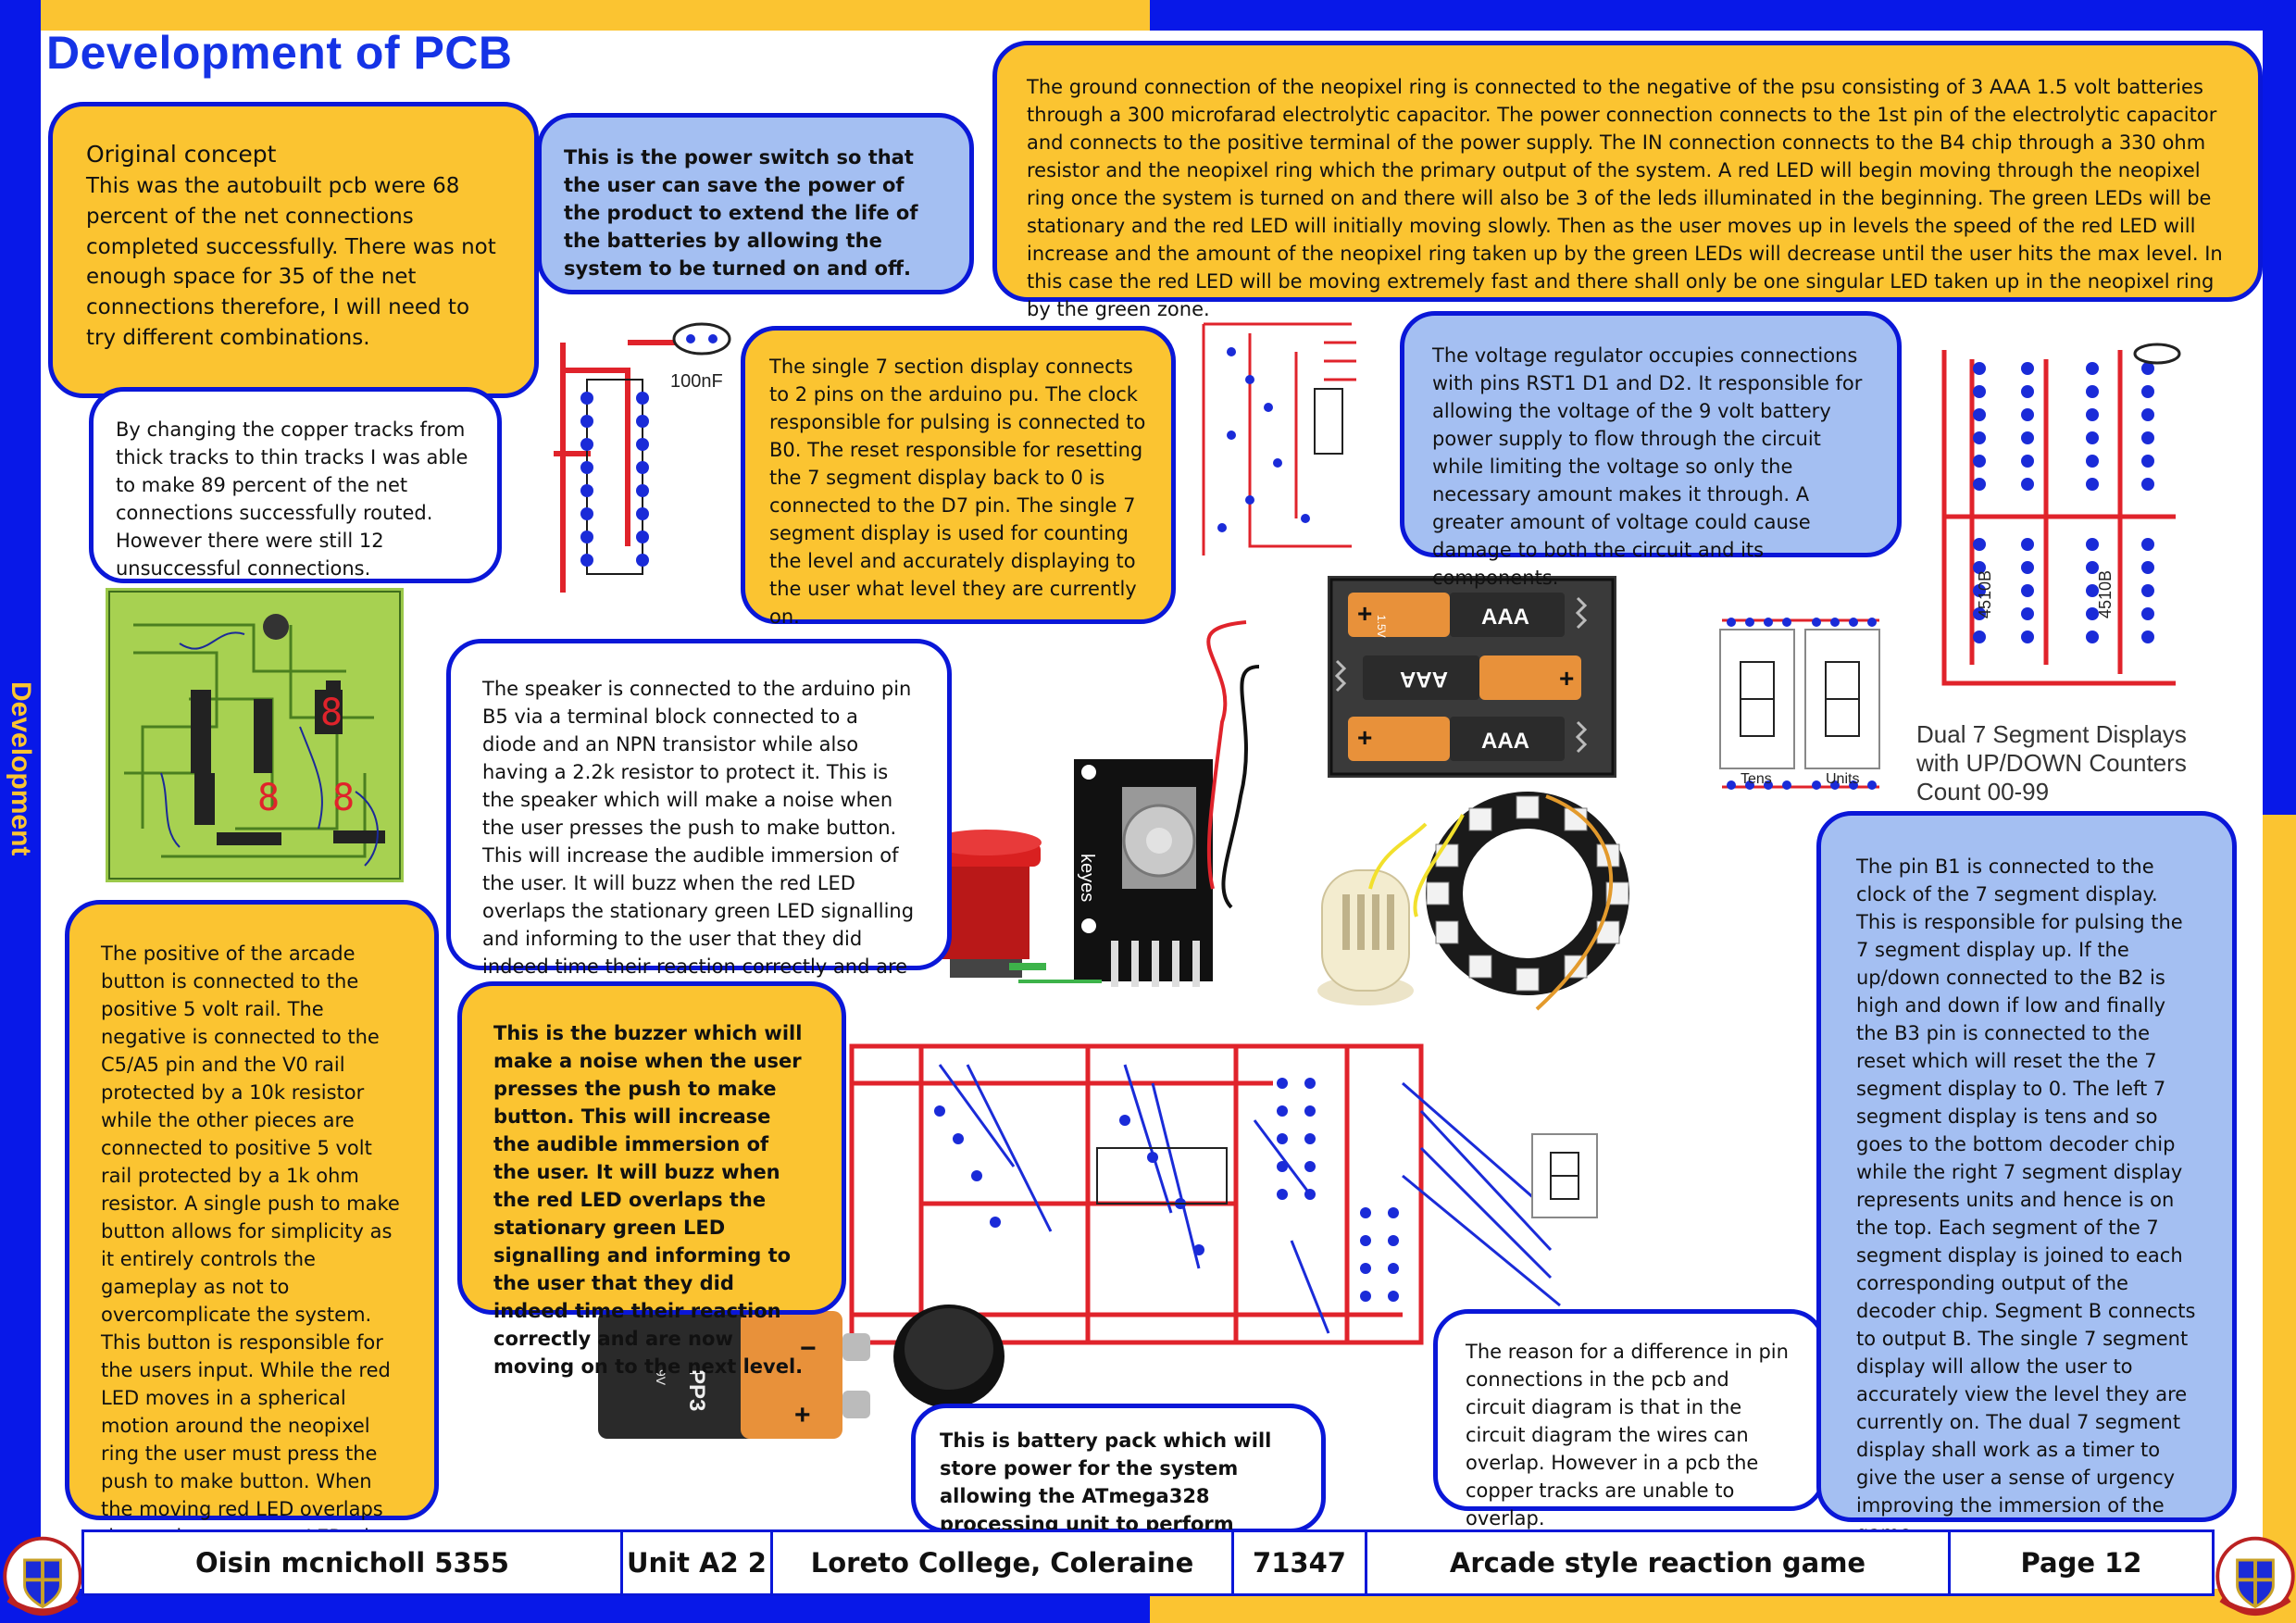  I want to click on main-pcb-layout-diagram, so click(1226, 1195).